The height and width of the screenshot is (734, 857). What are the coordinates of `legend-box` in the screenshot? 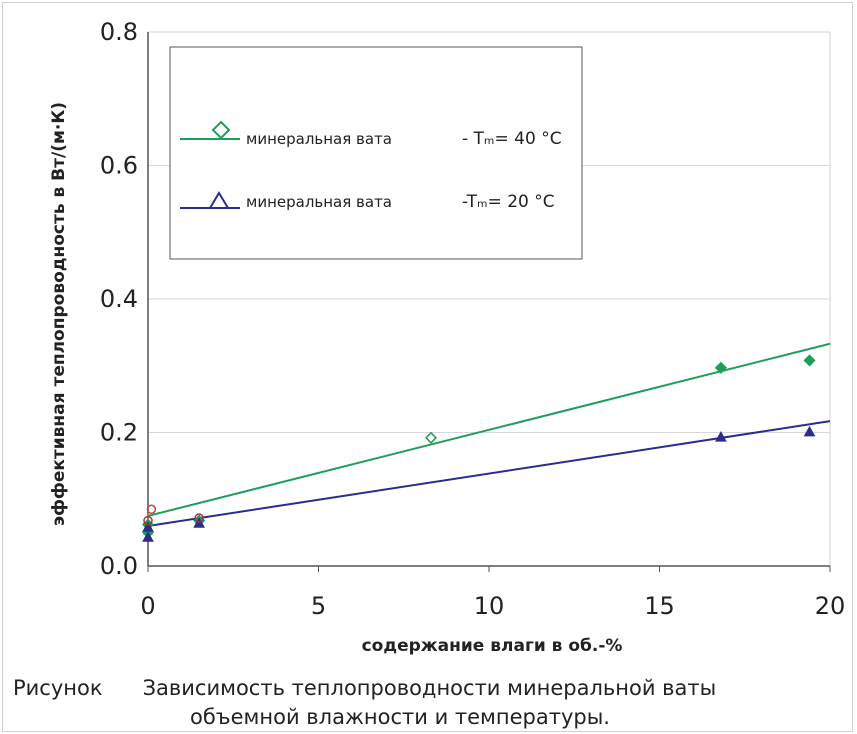 It's located at (376, 153).